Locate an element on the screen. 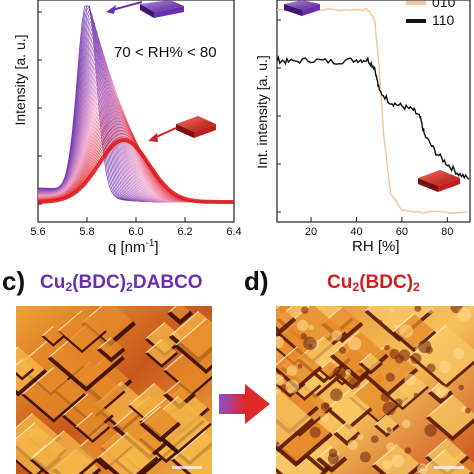 The image size is (474, 474). panel-c-title: Cu2(BDC)2DABCO is located at coordinates (121, 283).